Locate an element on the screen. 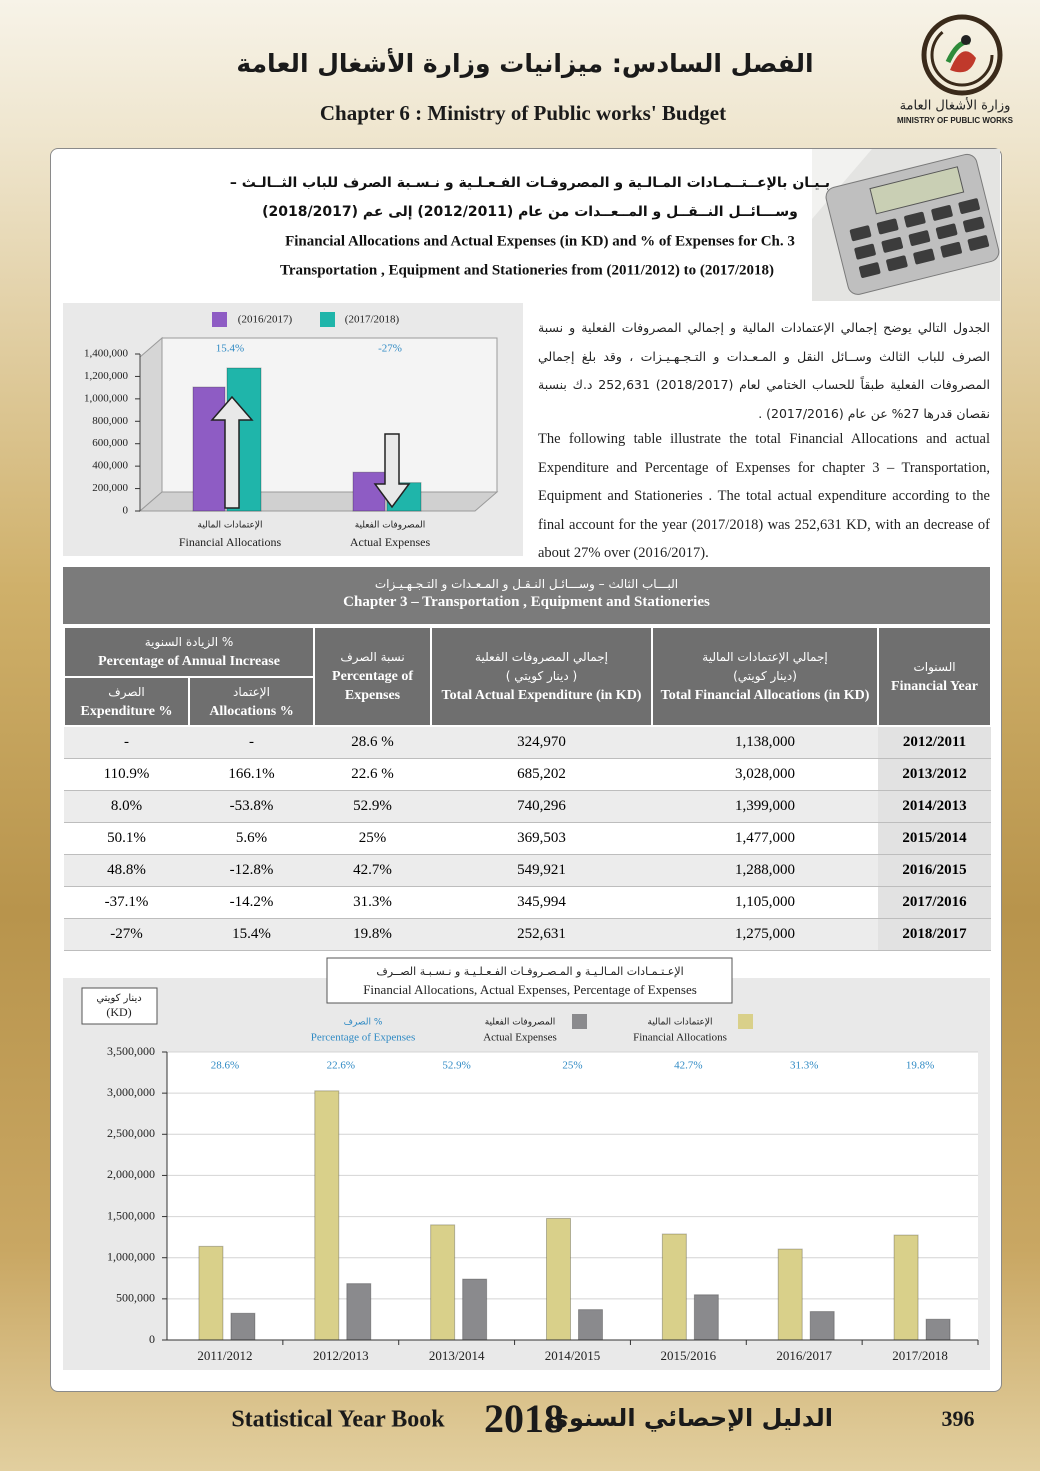  chart-side-wall is located at coordinates (151, 424).